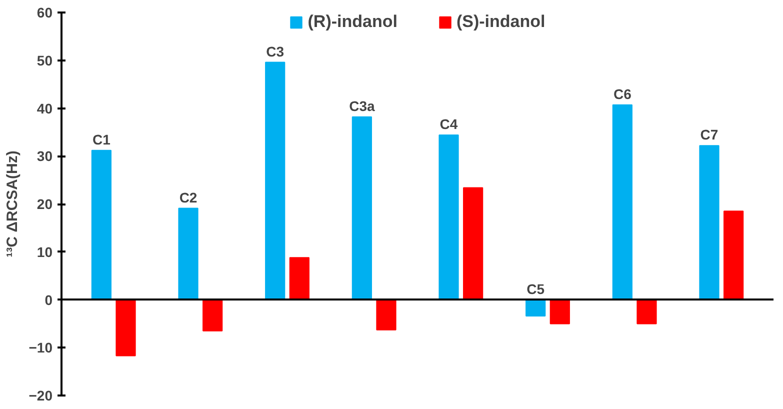  Describe the element at coordinates (40, 396) in the screenshot. I see `y-tick-label: −20` at that location.